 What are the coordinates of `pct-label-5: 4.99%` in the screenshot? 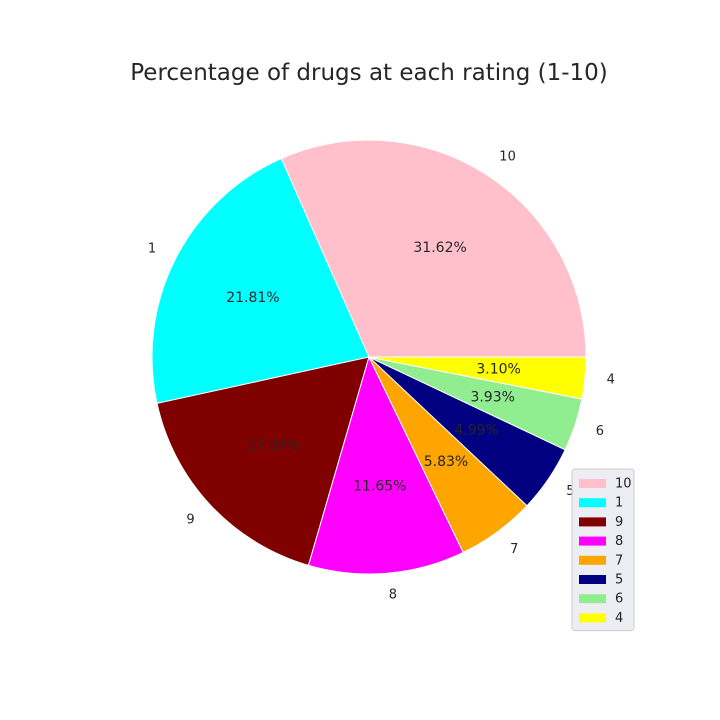 It's located at (476, 430).